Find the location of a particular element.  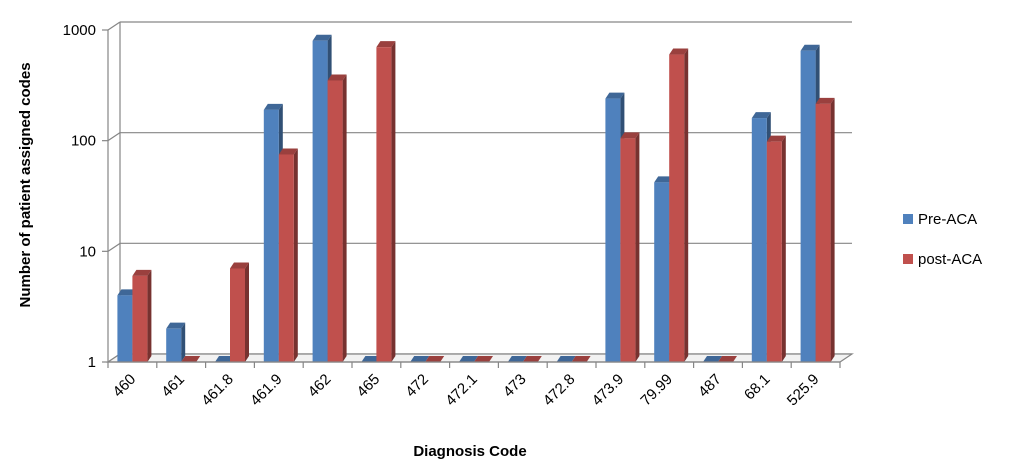

x-tick-label: 461.9 is located at coordinates (266, 390).